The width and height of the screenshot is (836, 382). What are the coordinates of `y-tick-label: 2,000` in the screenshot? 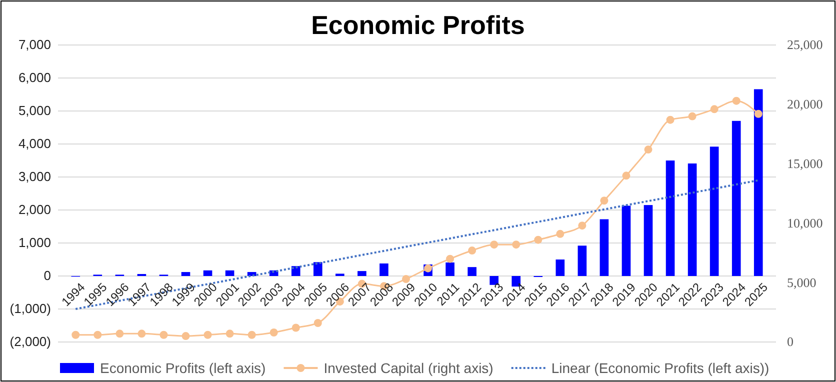 It's located at (34, 210).